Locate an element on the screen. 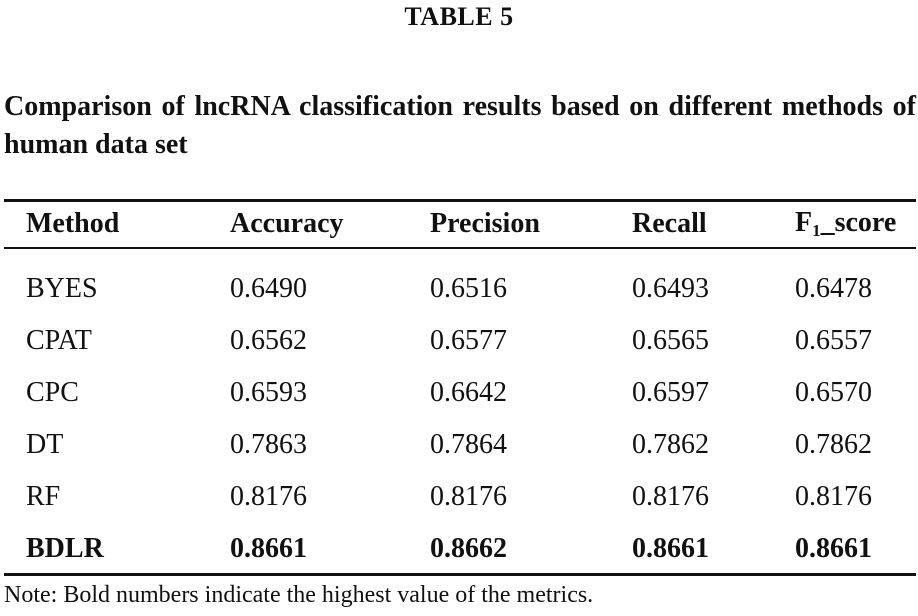  table-row-cpat: CPAT 0.6562 0.6577 0.6565 0.6557 is located at coordinates (461, 341).